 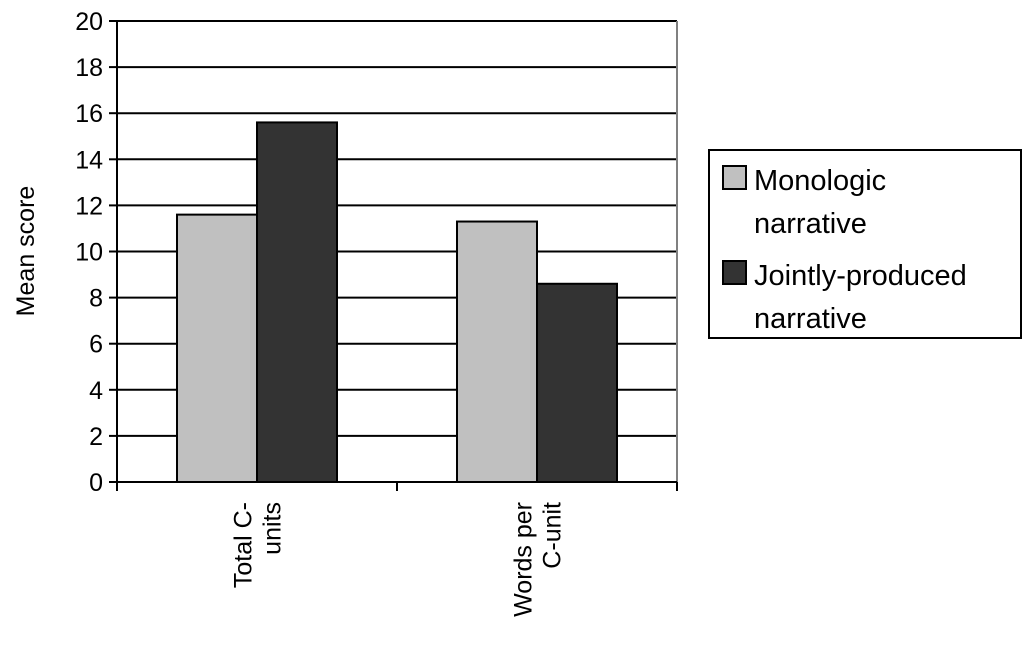 What do you see at coordinates (860, 276) in the screenshot?
I see `legend-label: Jointly-produced` at bounding box center [860, 276].